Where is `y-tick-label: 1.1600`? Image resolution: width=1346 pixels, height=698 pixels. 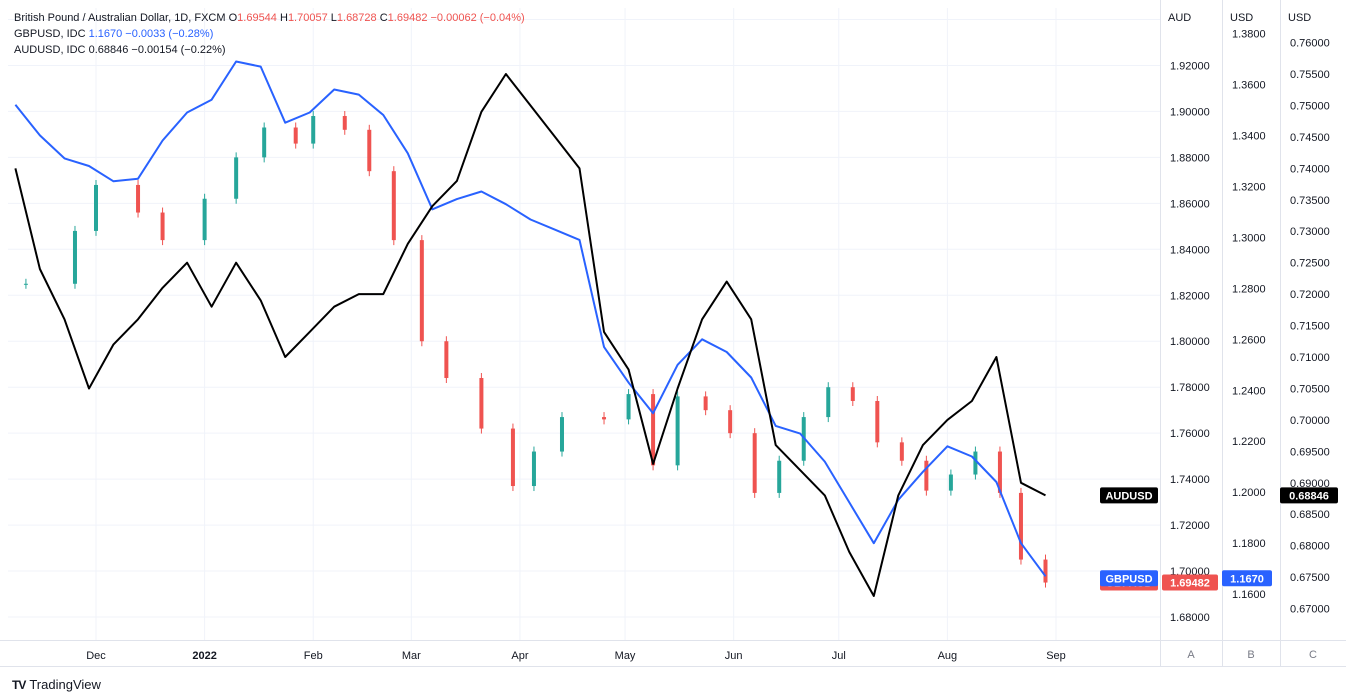 y-tick-label: 1.1600 is located at coordinates (1249, 595).